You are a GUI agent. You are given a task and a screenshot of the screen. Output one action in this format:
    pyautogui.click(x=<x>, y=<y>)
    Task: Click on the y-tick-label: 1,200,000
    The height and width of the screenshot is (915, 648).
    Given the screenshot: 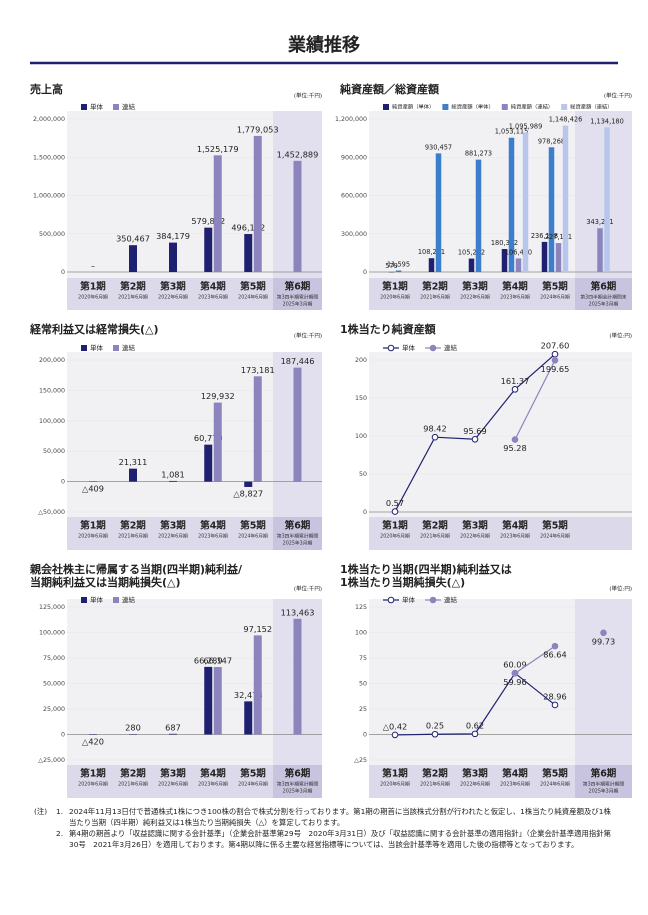 What is the action you would take?
    pyautogui.click(x=351, y=119)
    